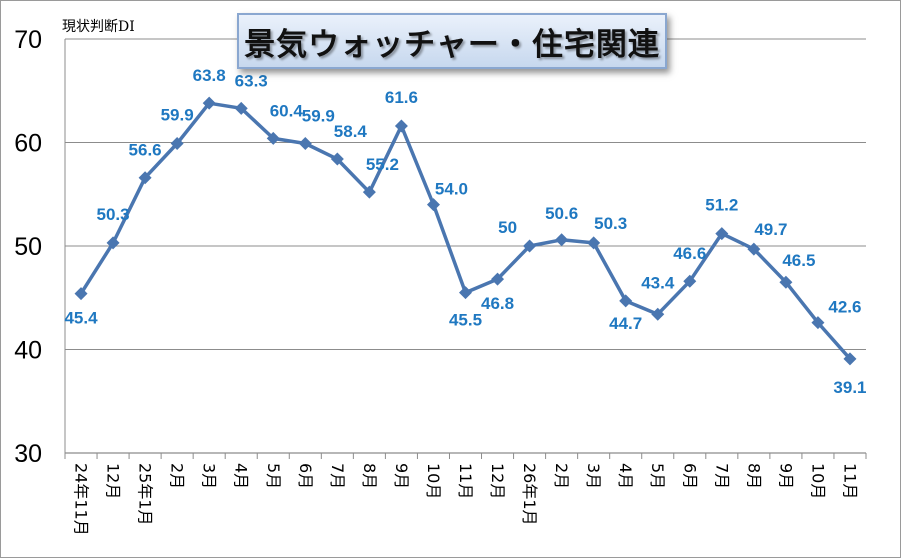 The image size is (903, 560). What do you see at coordinates (561, 213) in the screenshot?
I see `data-label: 50.6` at bounding box center [561, 213].